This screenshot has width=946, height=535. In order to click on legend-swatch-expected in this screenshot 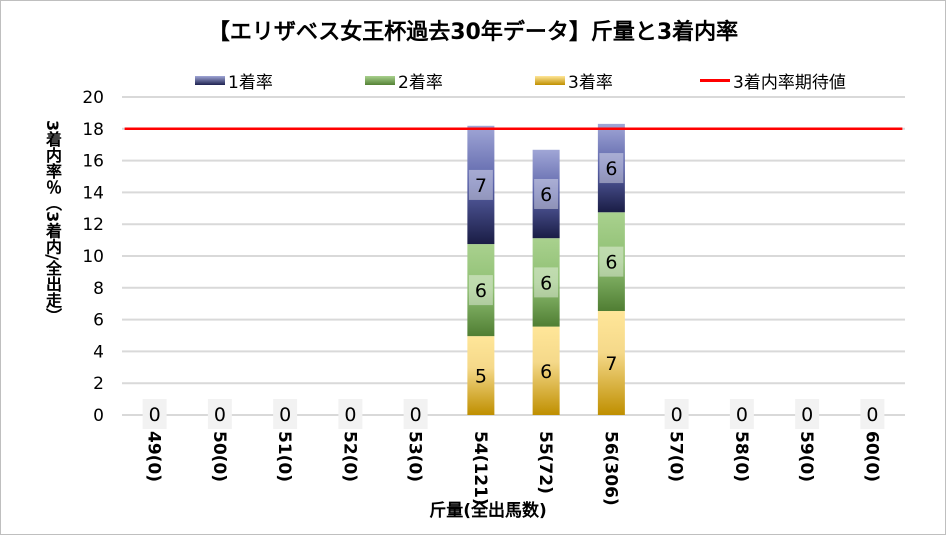, I will do `click(715, 80)`.